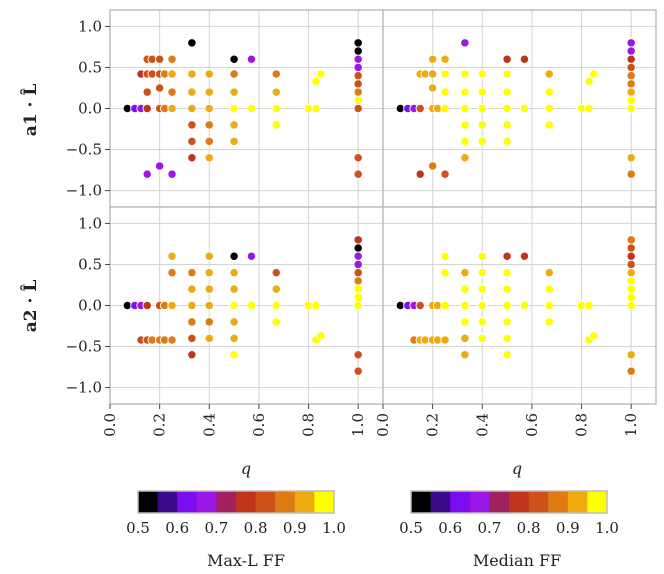 This screenshot has height=574, width=664. I want to click on x-axis-label-left: q, so click(246, 468).